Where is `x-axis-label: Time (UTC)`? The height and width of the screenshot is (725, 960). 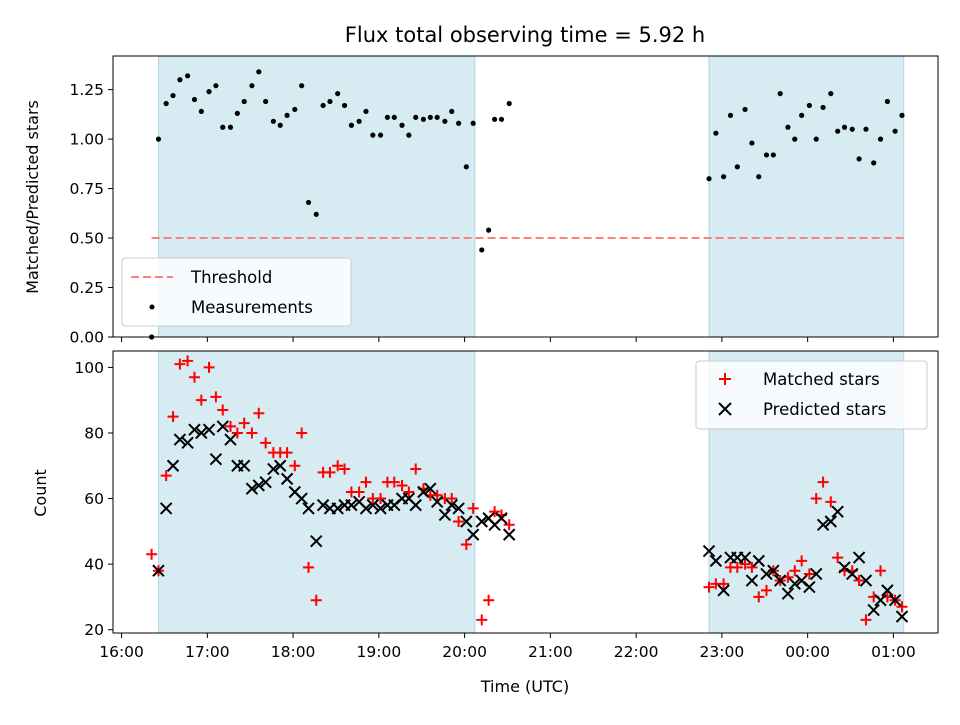
x-axis-label: Time (UTC) is located at coordinates (524, 686).